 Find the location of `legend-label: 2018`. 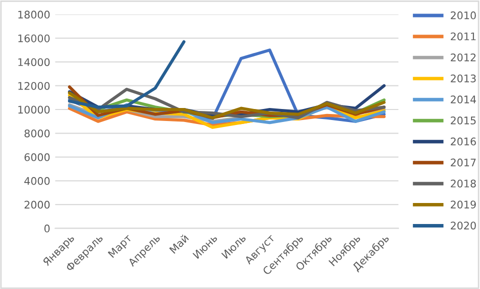

legend-label: 2018 is located at coordinates (463, 184).